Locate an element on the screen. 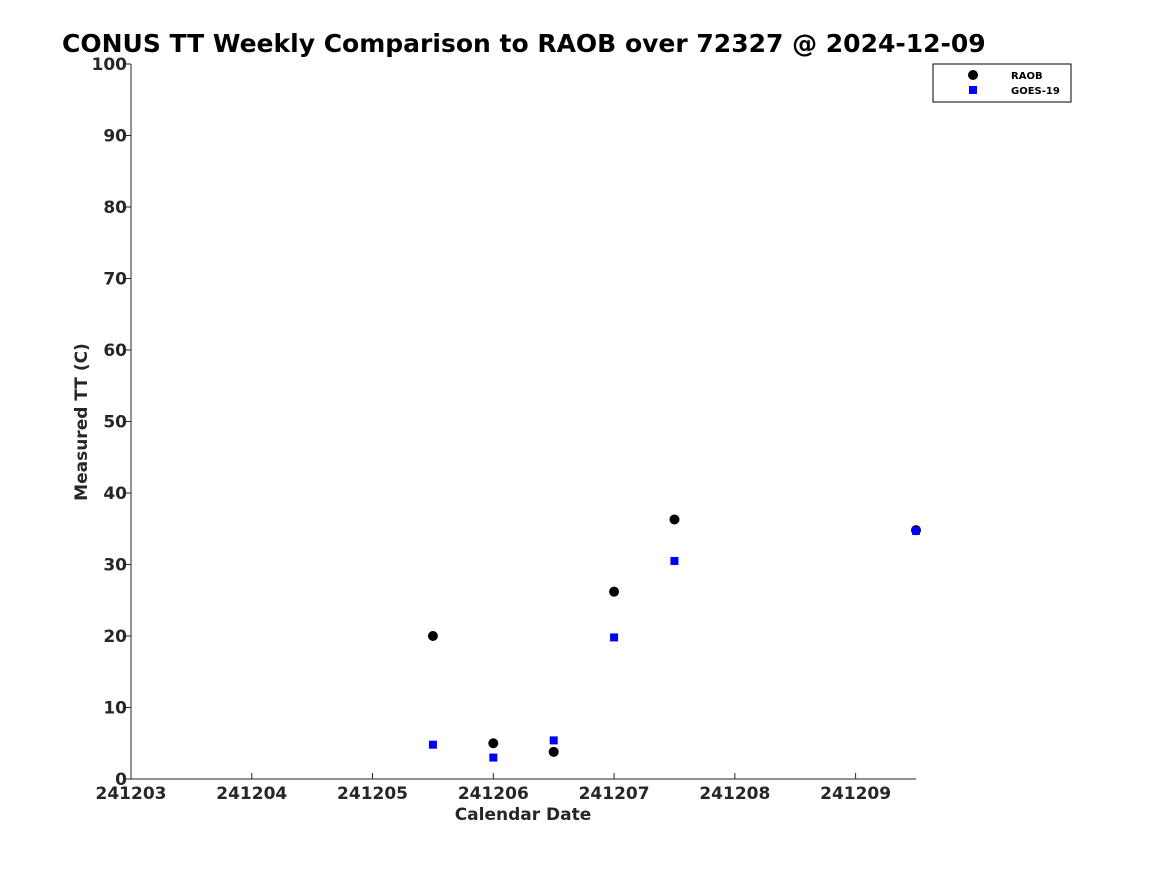  x-axis-label: Calendar Date is located at coordinates (523, 815).